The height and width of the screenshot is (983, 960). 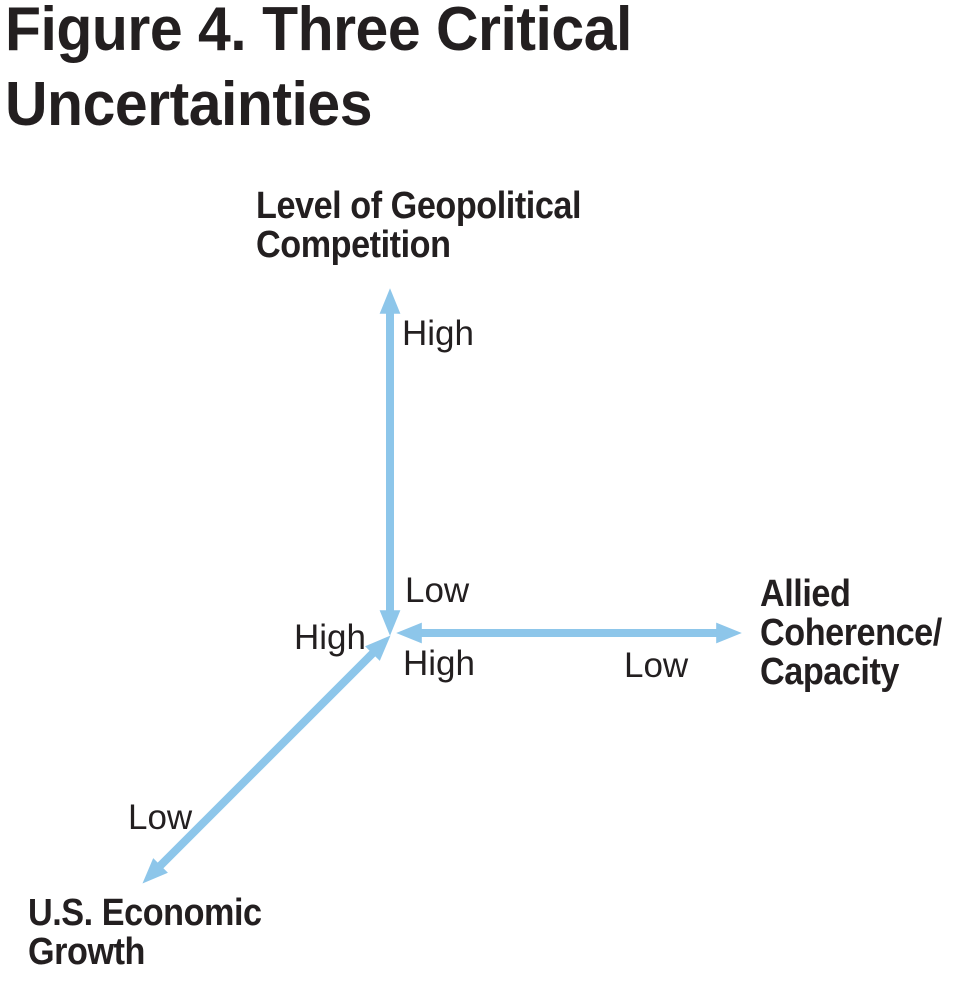 What do you see at coordinates (805, 594) in the screenshot?
I see `axis-title-allied-line1: Allied` at bounding box center [805, 594].